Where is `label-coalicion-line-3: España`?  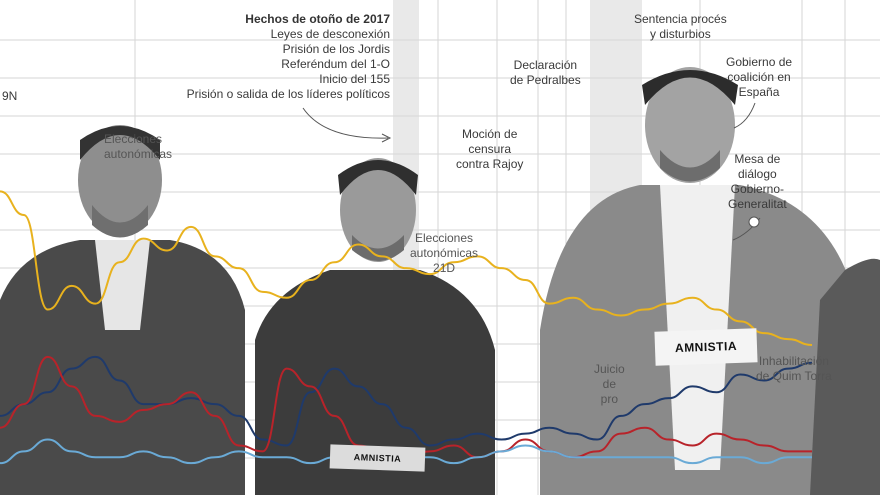
label-coalicion-line-3: España is located at coordinates (759, 92).